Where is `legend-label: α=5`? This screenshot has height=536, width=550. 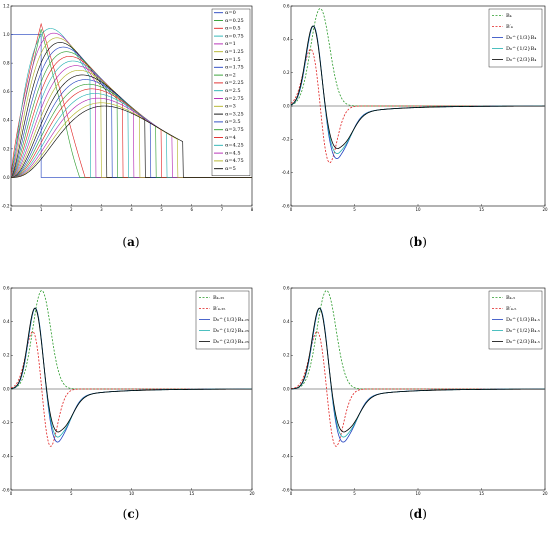 legend-label: α=5 is located at coordinates (230, 169).